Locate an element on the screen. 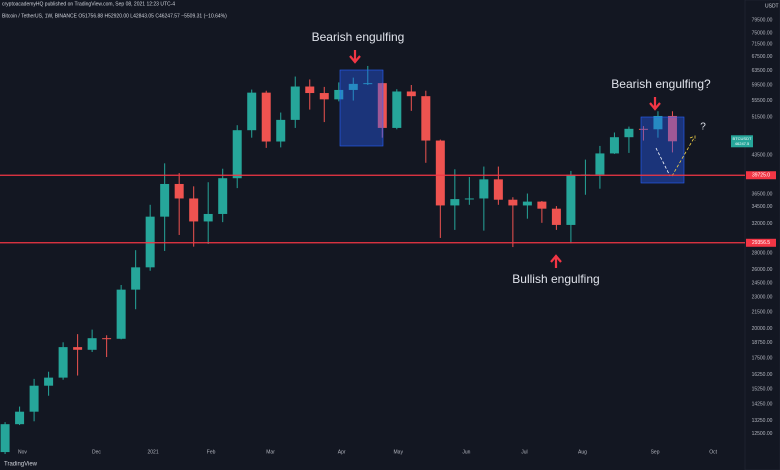  level-label: 39725.0 is located at coordinates (761, 176).